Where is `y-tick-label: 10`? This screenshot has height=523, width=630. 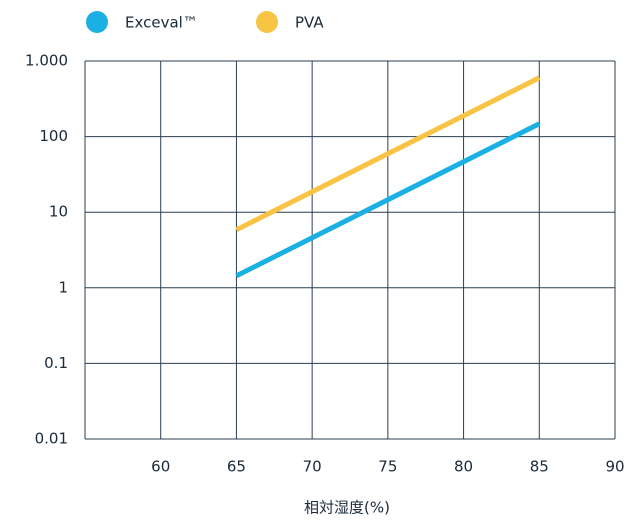
y-tick-label: 10 is located at coordinates (58, 212).